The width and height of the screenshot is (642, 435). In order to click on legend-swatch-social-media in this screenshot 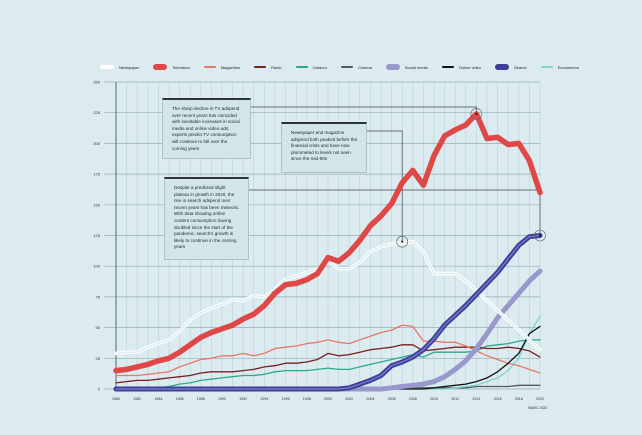, I will do `click(392, 67)`.